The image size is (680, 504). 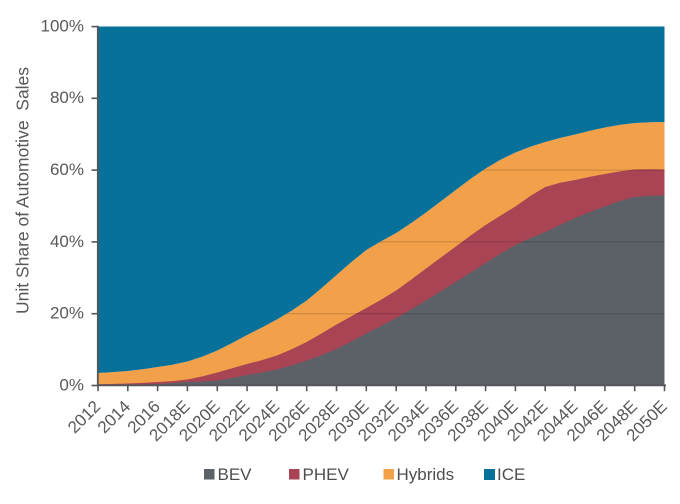 I want to click on svg-text: PHEV, so click(x=326, y=474).